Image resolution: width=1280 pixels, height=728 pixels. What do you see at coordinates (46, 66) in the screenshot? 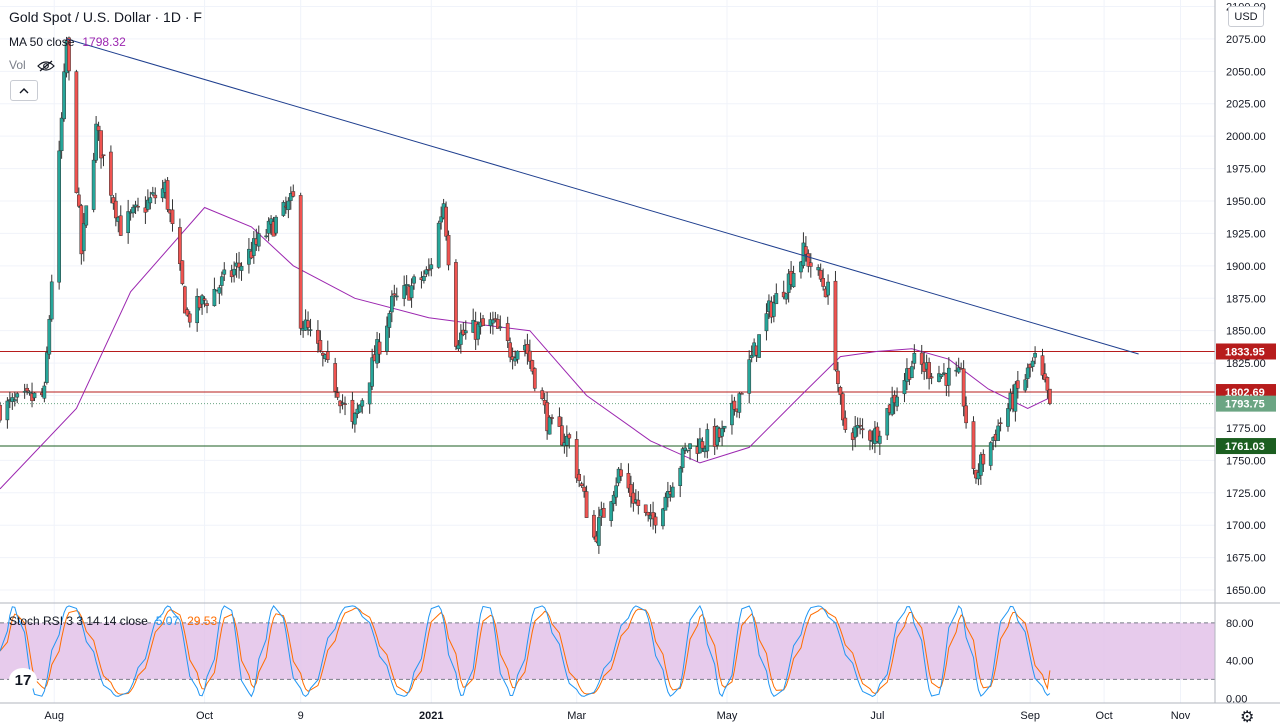
I see `eye-hidden-icon` at bounding box center [46, 66].